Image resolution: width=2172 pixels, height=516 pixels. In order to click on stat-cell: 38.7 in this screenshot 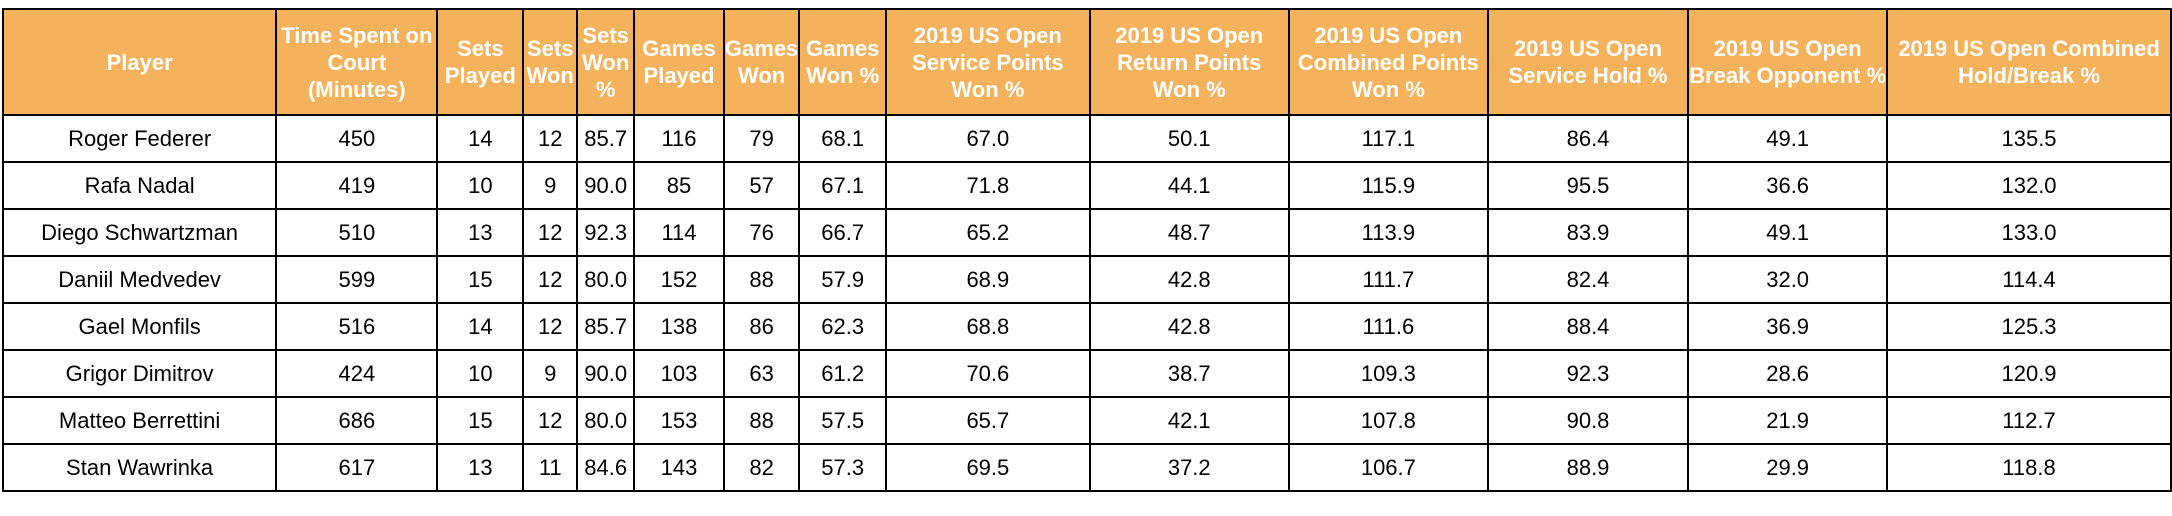, I will do `click(1189, 373)`.